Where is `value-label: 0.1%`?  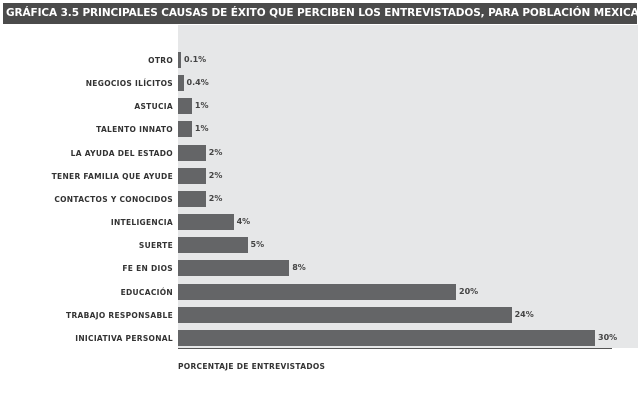
value-label: 0.1% is located at coordinates (195, 59).